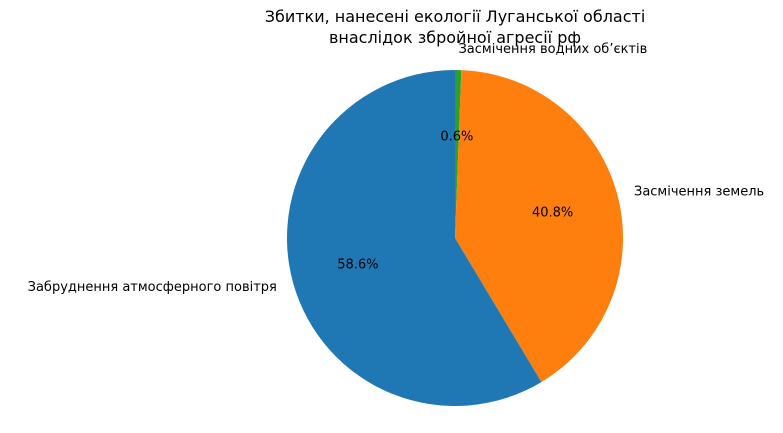 The height and width of the screenshot is (433, 783). I want to click on pie-category-label-2: Забруднення атмосферного повітря, so click(152, 287).